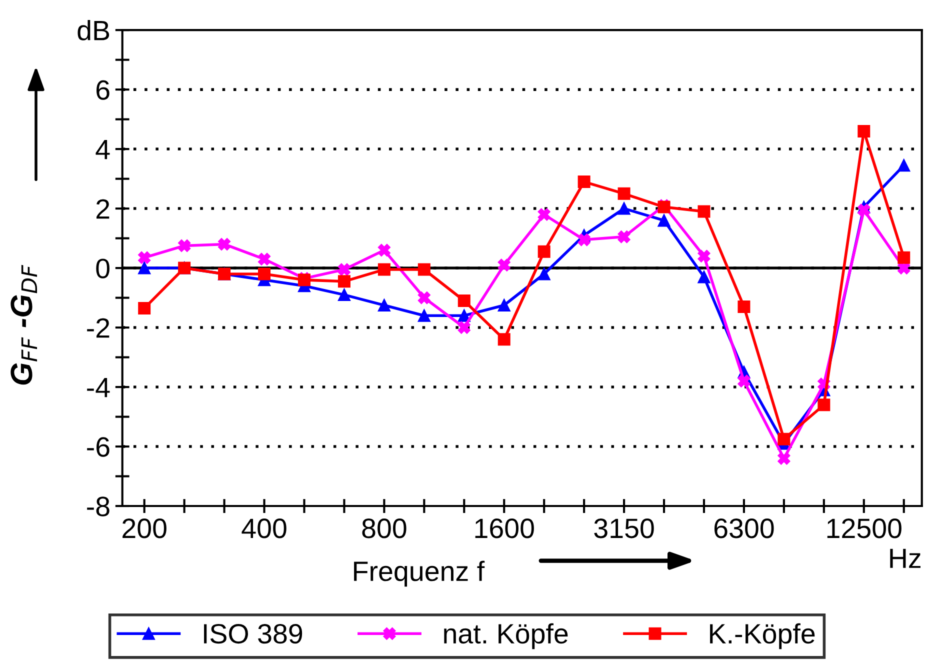 Image resolution: width=934 pixels, height=668 pixels. Describe the element at coordinates (98, 506) in the screenshot. I see `y-tick-label: -8` at that location.